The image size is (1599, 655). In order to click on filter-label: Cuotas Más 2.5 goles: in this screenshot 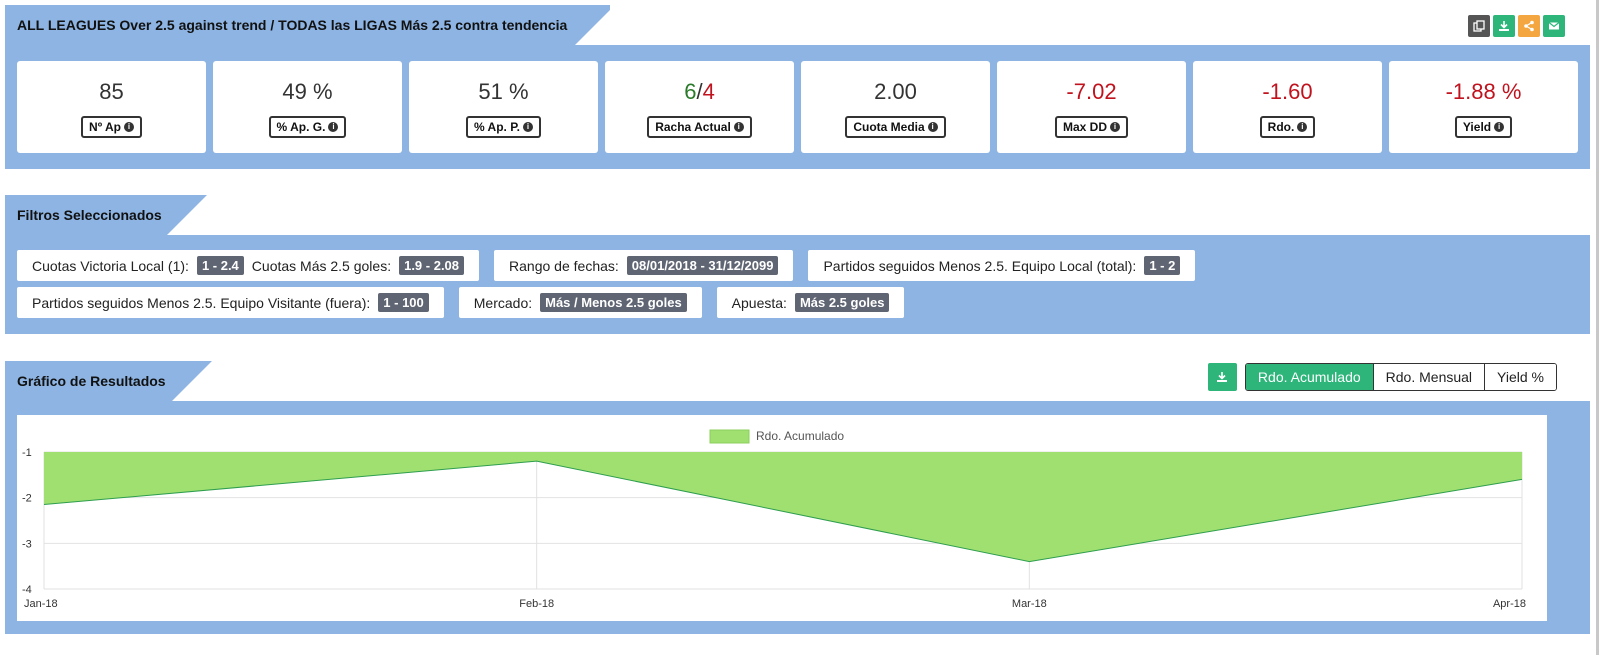, I will do `click(321, 265)`.